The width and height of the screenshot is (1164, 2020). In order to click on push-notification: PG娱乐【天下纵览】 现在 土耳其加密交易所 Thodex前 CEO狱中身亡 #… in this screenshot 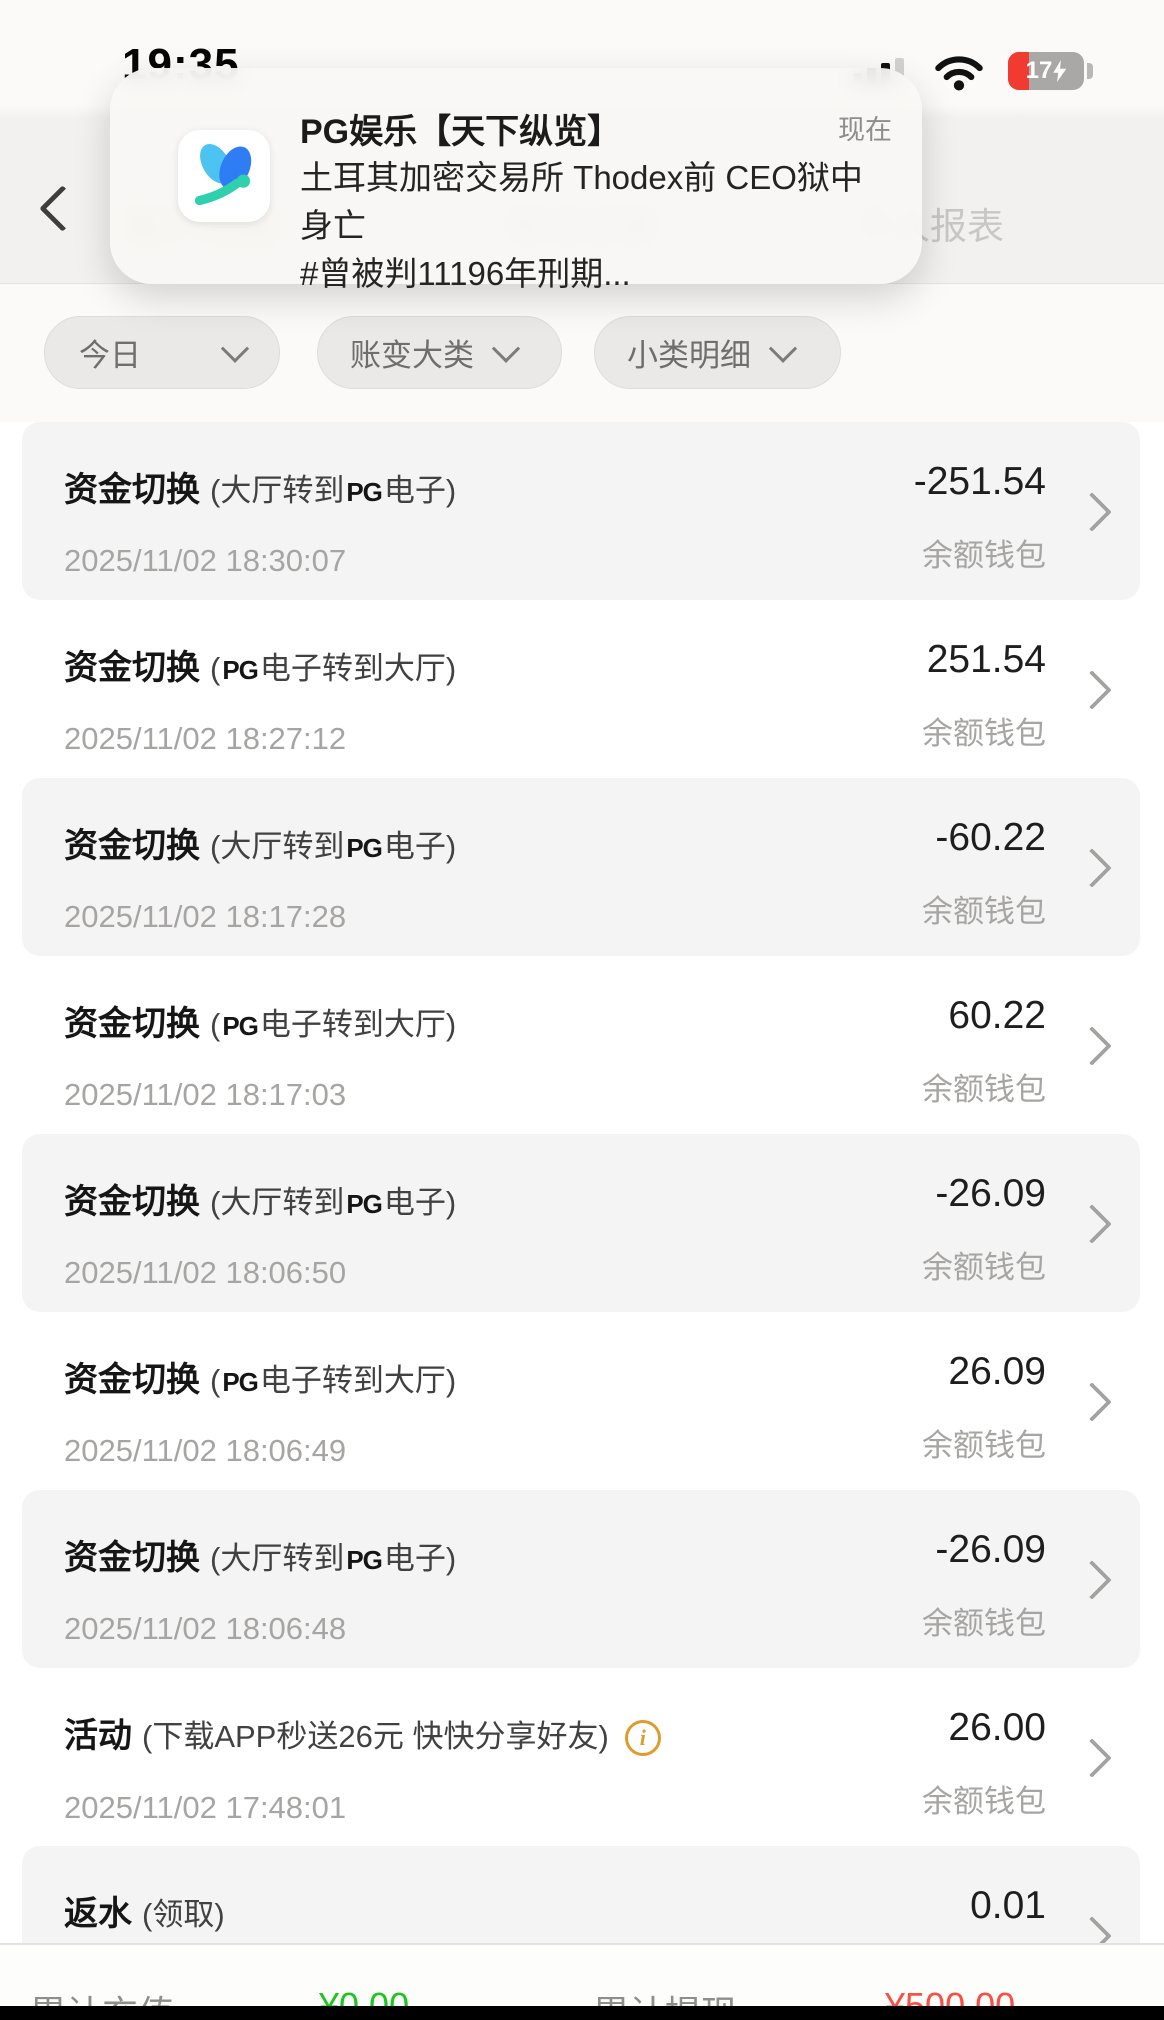, I will do `click(516, 180)`.